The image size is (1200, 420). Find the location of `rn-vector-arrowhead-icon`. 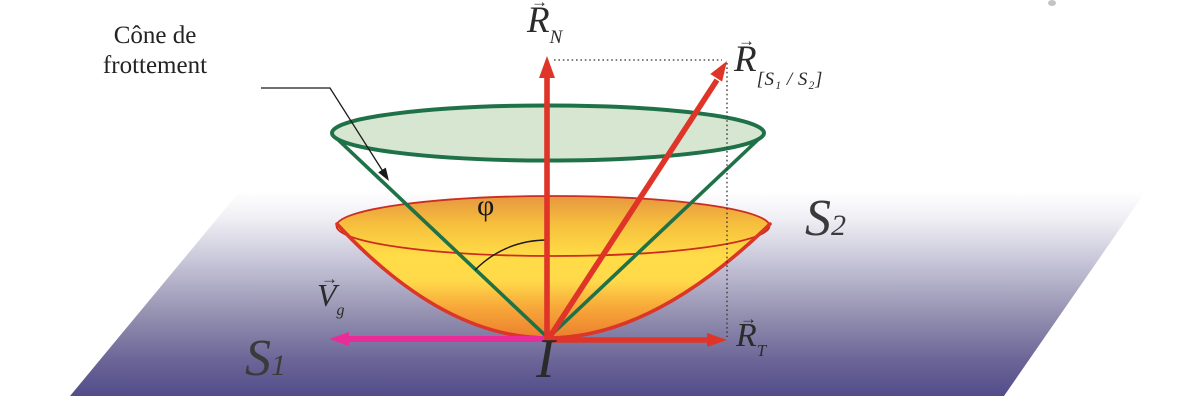

rn-vector-arrowhead-icon is located at coordinates (547, 67).